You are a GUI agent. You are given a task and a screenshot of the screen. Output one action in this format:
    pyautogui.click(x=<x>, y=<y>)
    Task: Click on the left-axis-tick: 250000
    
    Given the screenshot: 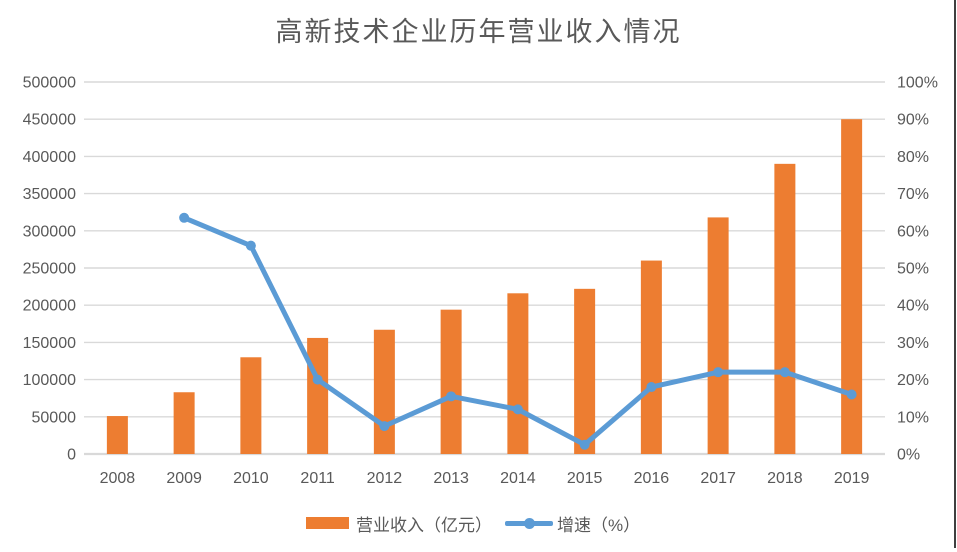 What is the action you would take?
    pyautogui.click(x=49, y=269)
    